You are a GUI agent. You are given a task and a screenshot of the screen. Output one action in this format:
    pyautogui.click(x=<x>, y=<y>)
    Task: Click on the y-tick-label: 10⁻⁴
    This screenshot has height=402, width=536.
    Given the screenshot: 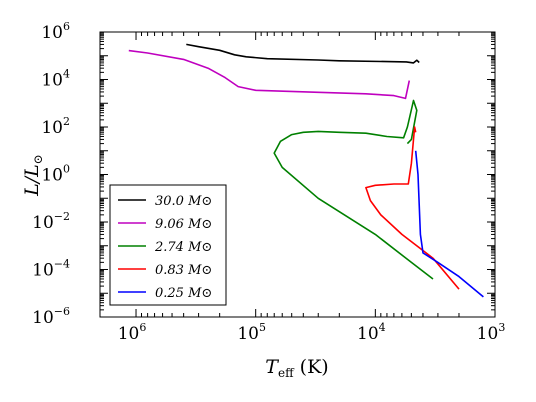 What is the action you would take?
    pyautogui.click(x=51, y=269)
    